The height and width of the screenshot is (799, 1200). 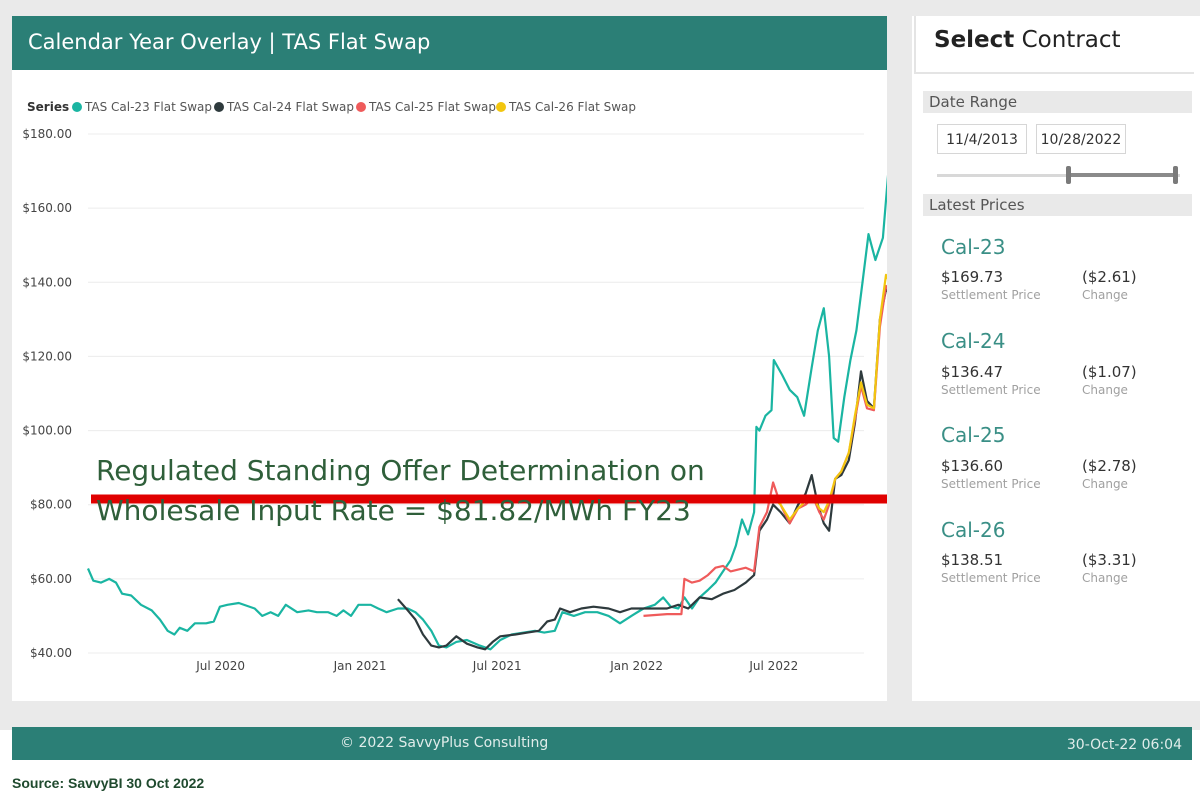 I want to click on y-tick-label: $160.00, so click(x=47, y=208).